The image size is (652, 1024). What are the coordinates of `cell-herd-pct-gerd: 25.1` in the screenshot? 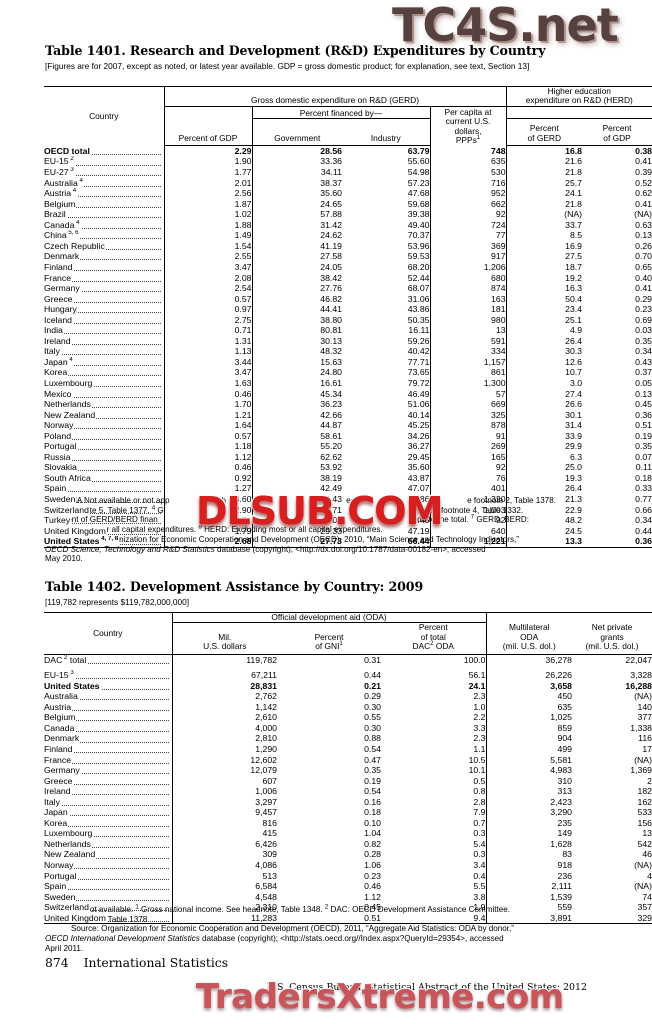 It's located at (544, 320).